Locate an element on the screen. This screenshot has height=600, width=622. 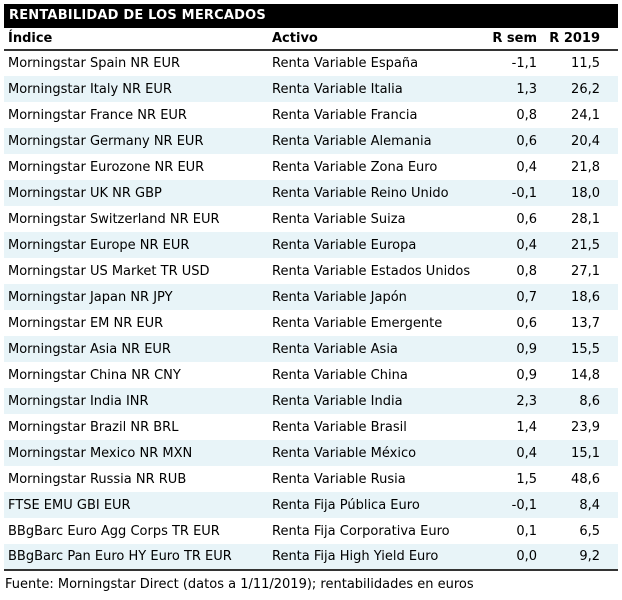
cell-r2019: 15,5 is located at coordinates (585, 349).